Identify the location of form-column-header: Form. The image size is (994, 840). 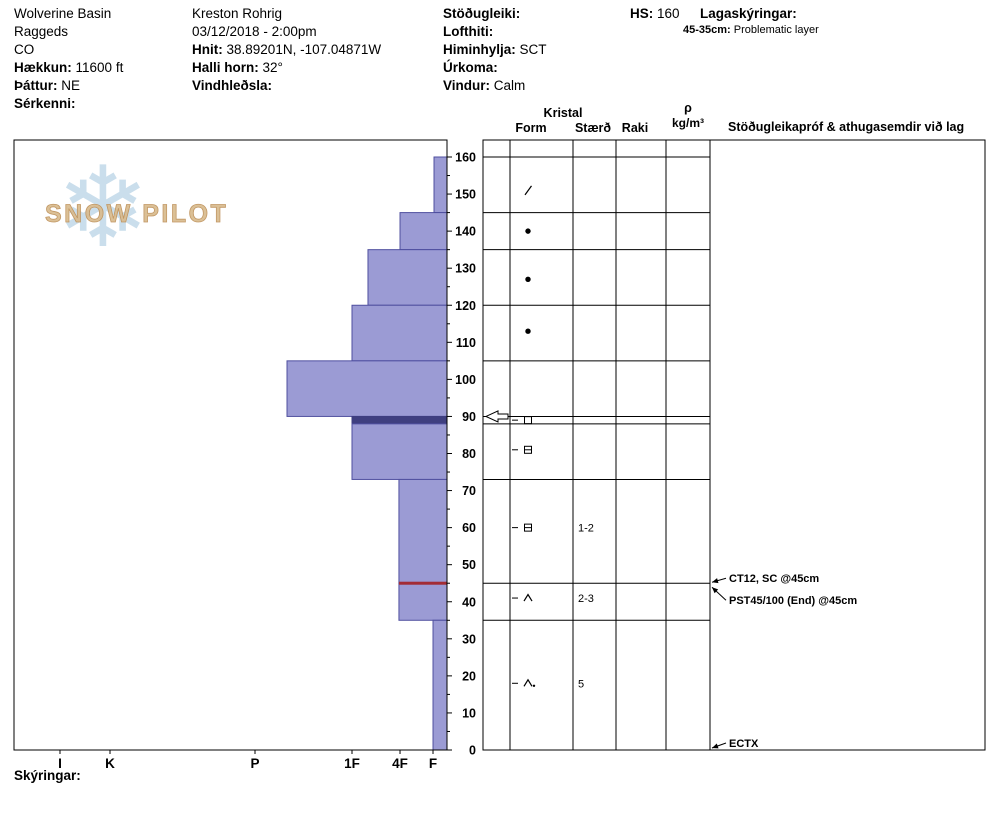
(531, 128).